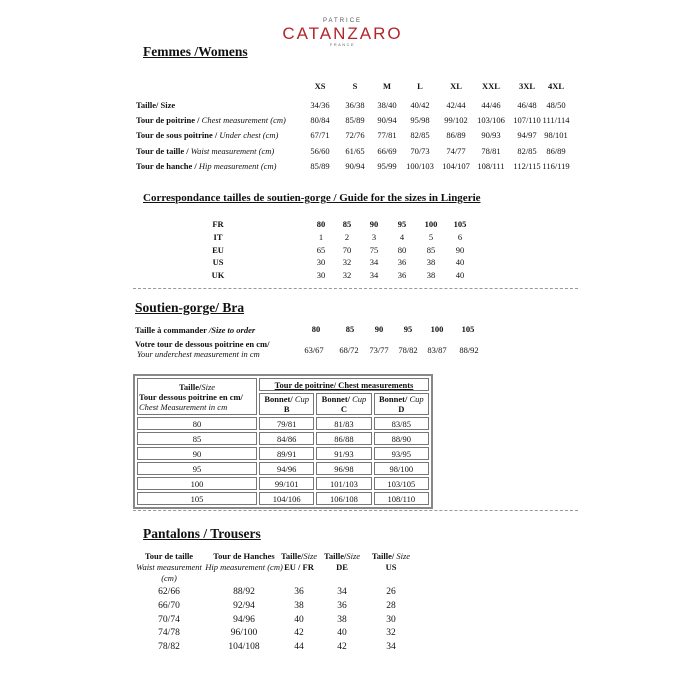 This screenshot has height=685, width=685. Describe the element at coordinates (355, 135) in the screenshot. I see `table-cell: 72/76` at that location.